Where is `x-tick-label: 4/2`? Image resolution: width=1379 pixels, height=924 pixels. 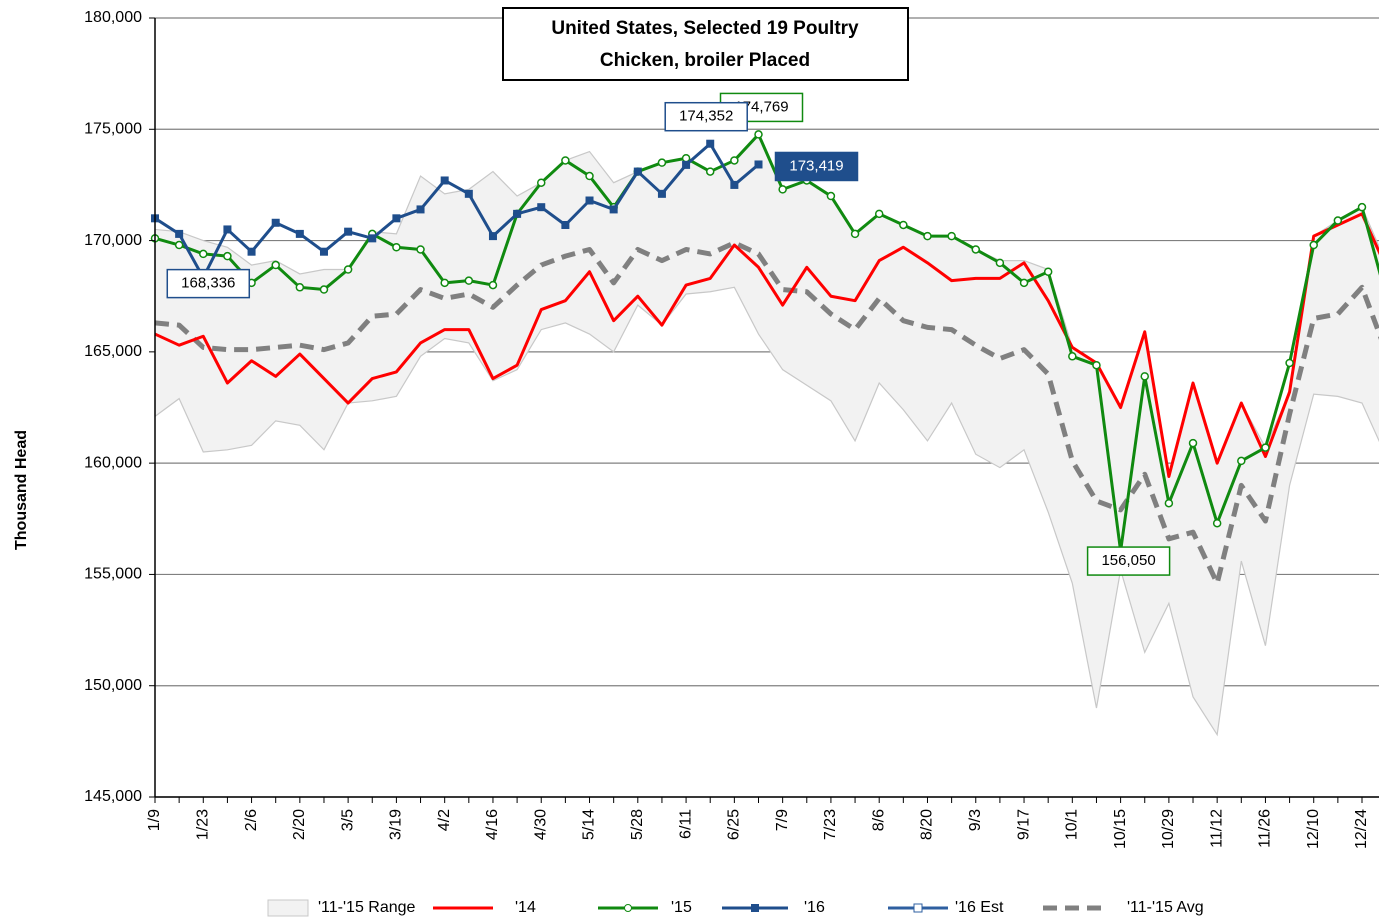 x-tick-label: 4/2 is located at coordinates (444, 820).